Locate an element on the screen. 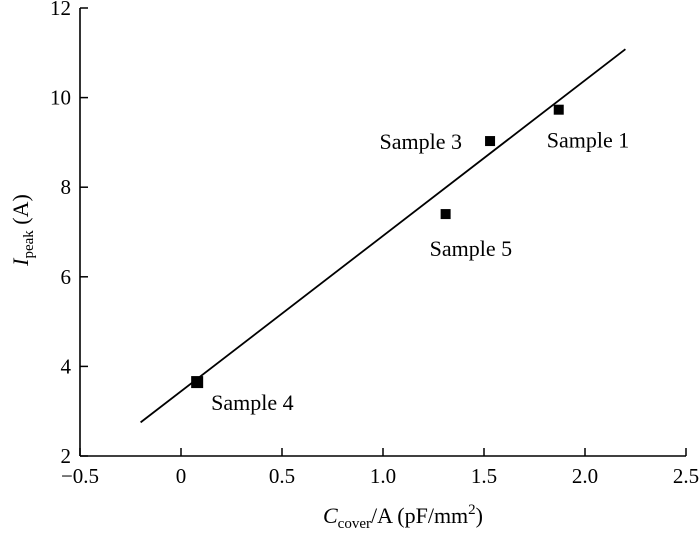  label-sample-4: Sample 4 is located at coordinates (252, 402).